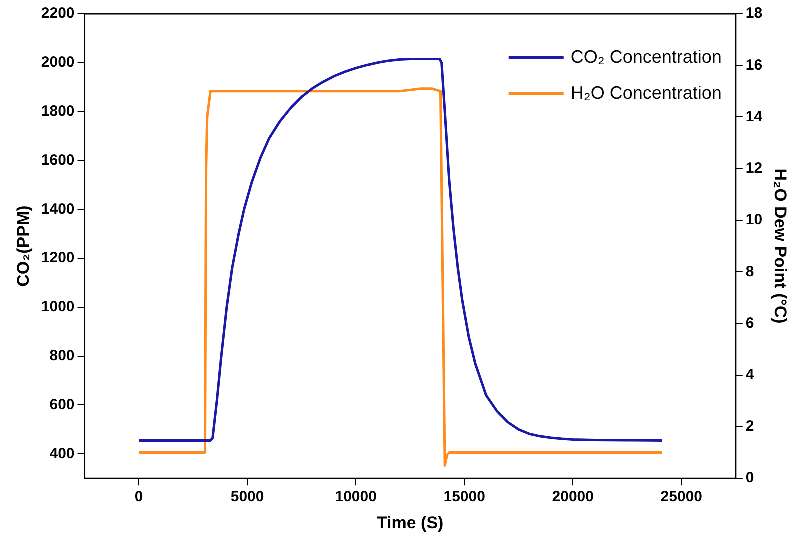 The height and width of the screenshot is (542, 804). What do you see at coordinates (58, 307) in the screenshot?
I see `y-tick-label: 1000` at bounding box center [58, 307].